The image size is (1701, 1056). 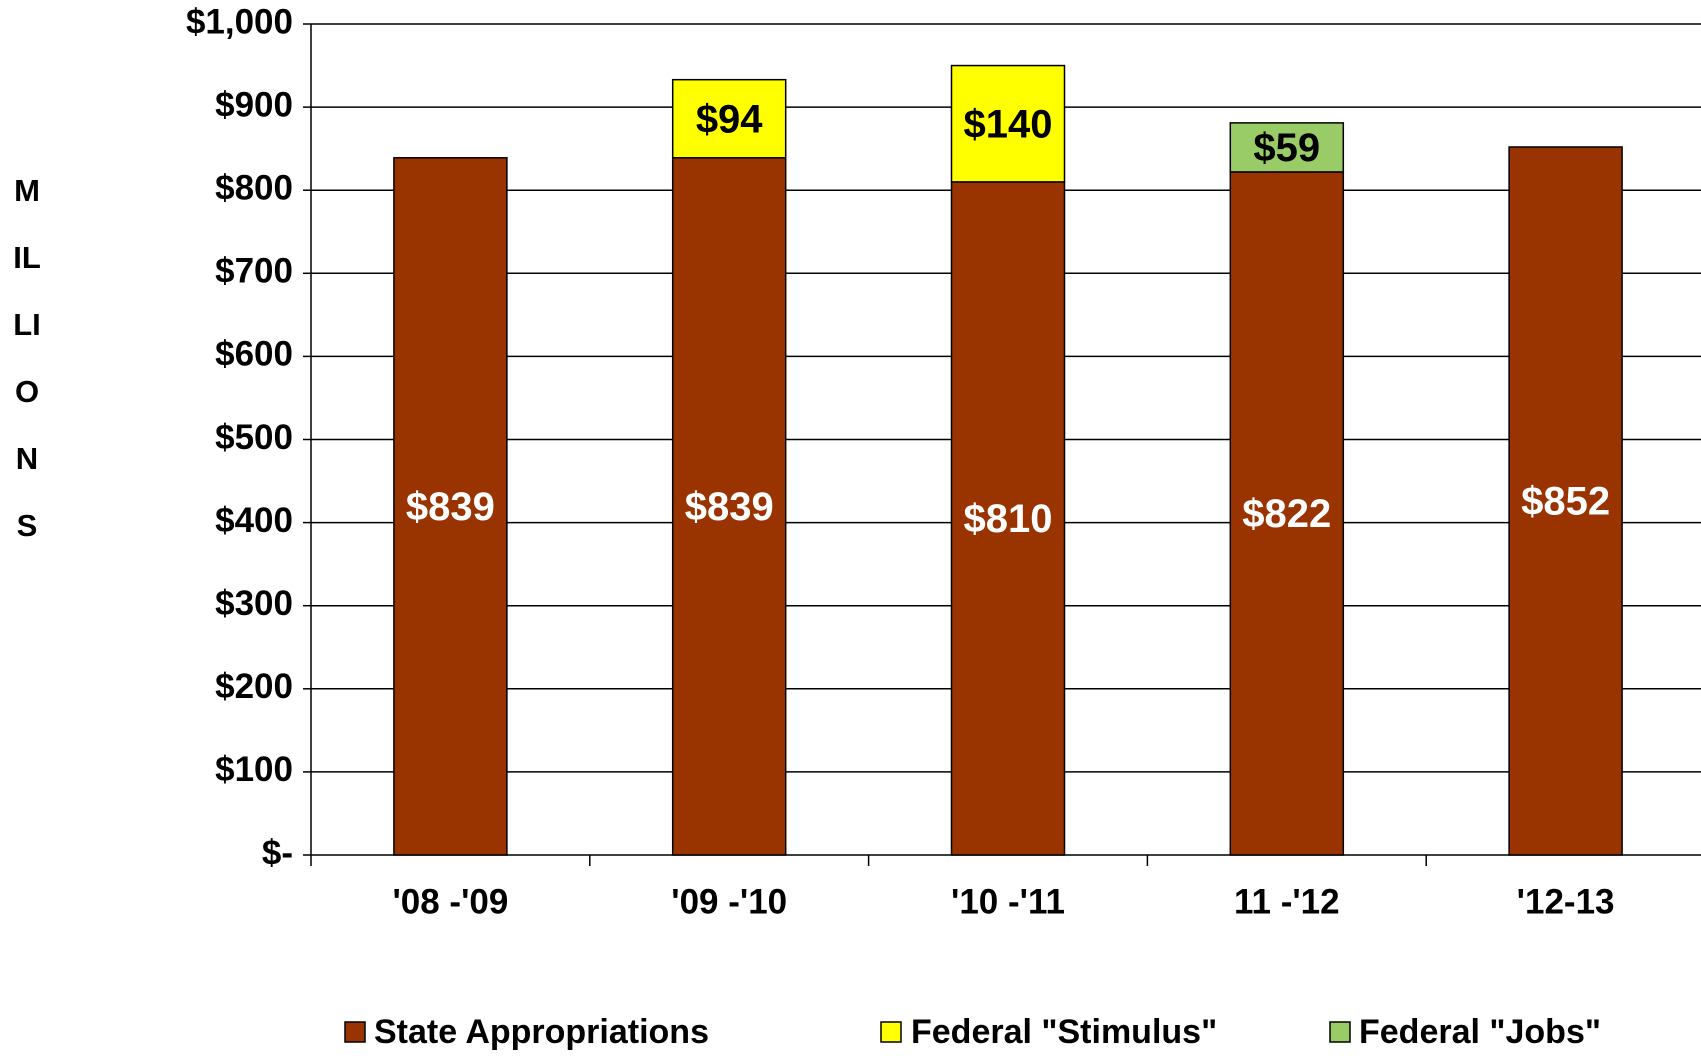 I want to click on data-label: $810, so click(x=1008, y=519).